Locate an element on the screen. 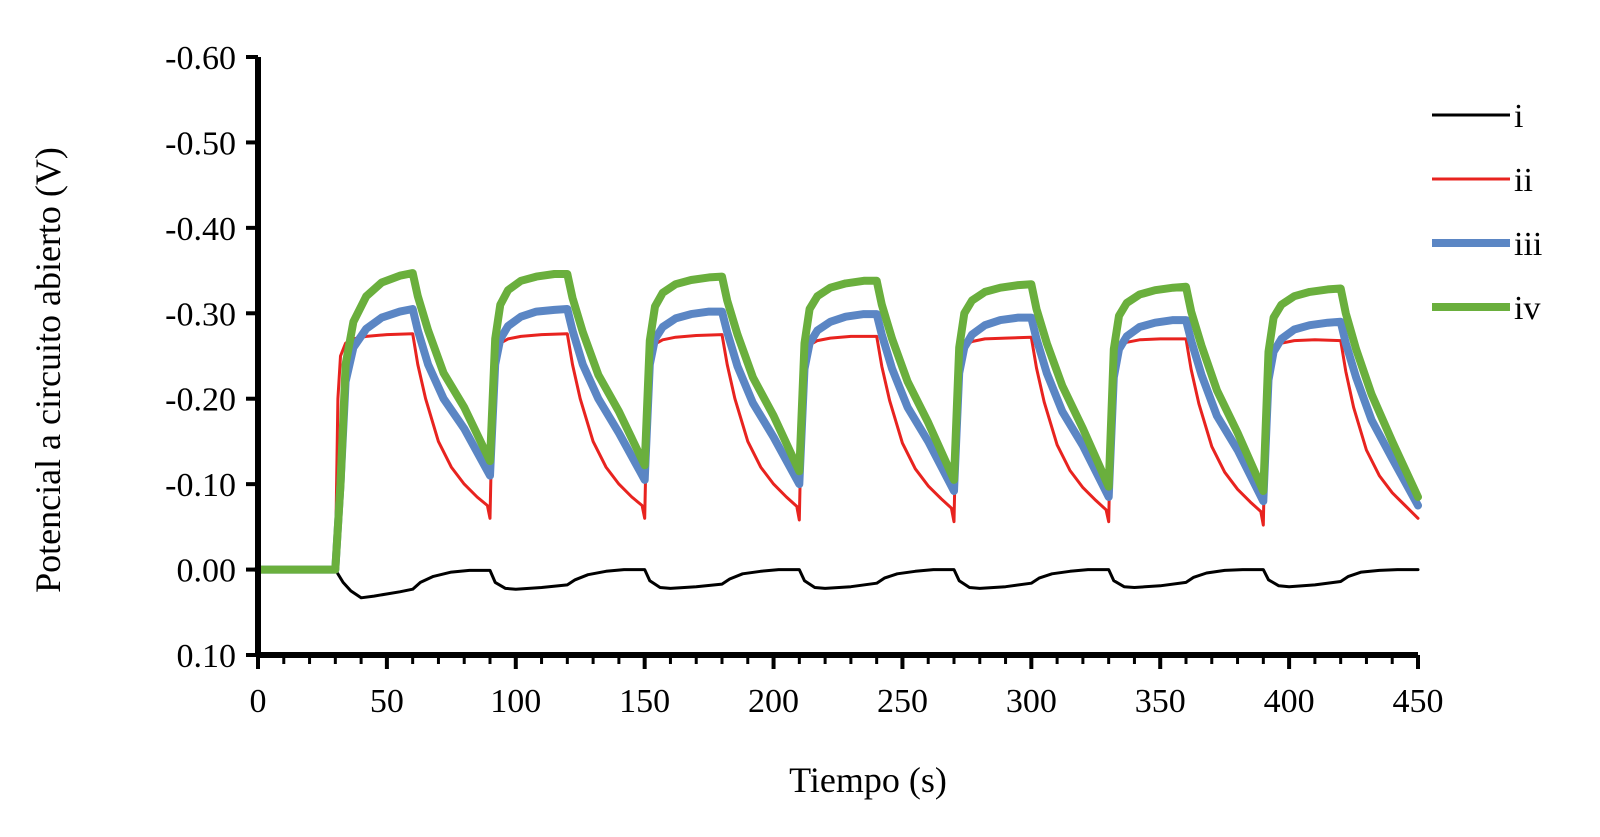  y-tick-label: -0.10 is located at coordinates (200, 485).